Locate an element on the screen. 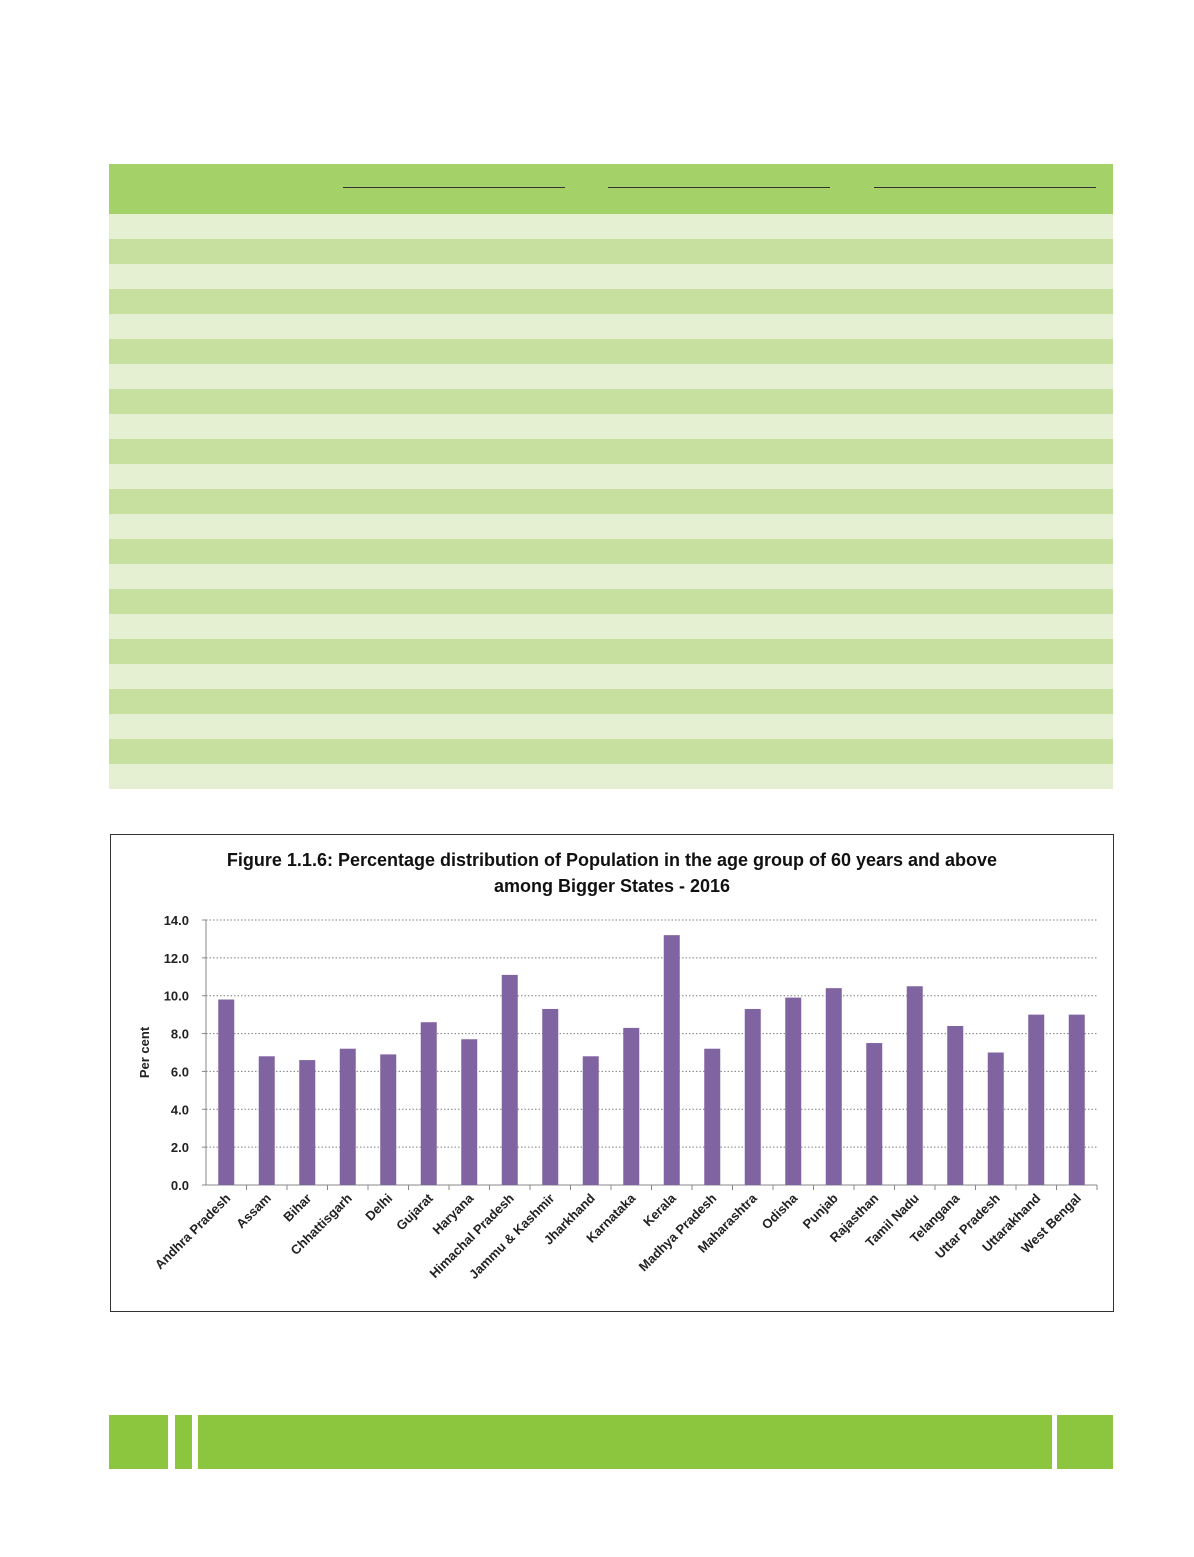  y-tick-label: 14.0 is located at coordinates (176, 920).